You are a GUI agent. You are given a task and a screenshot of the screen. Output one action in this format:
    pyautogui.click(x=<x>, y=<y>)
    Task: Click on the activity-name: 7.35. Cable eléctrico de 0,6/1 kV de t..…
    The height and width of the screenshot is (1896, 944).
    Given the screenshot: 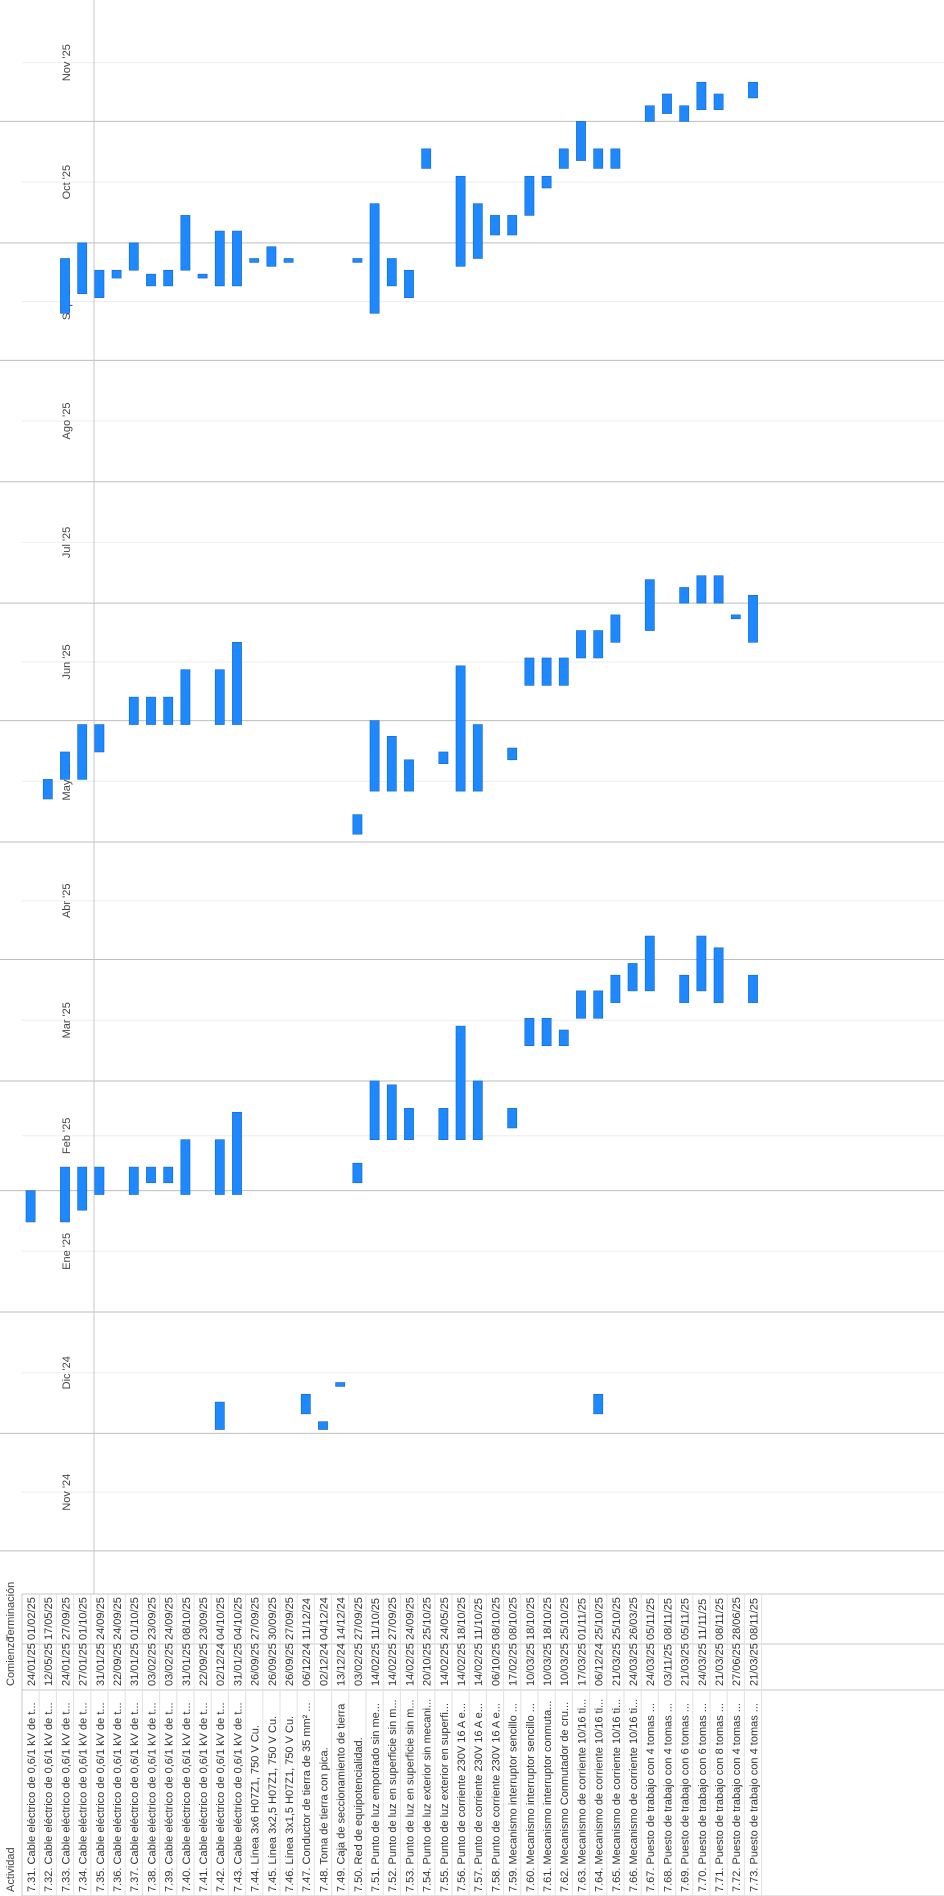 What is the action you would take?
    pyautogui.click(x=101, y=1797)
    